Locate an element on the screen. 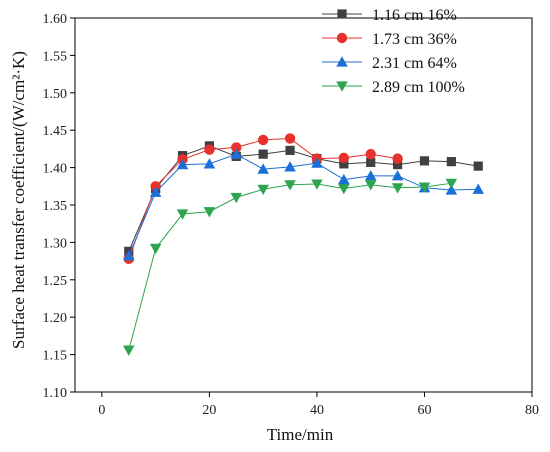  y-tick-label: 1.60 is located at coordinates (55, 19).